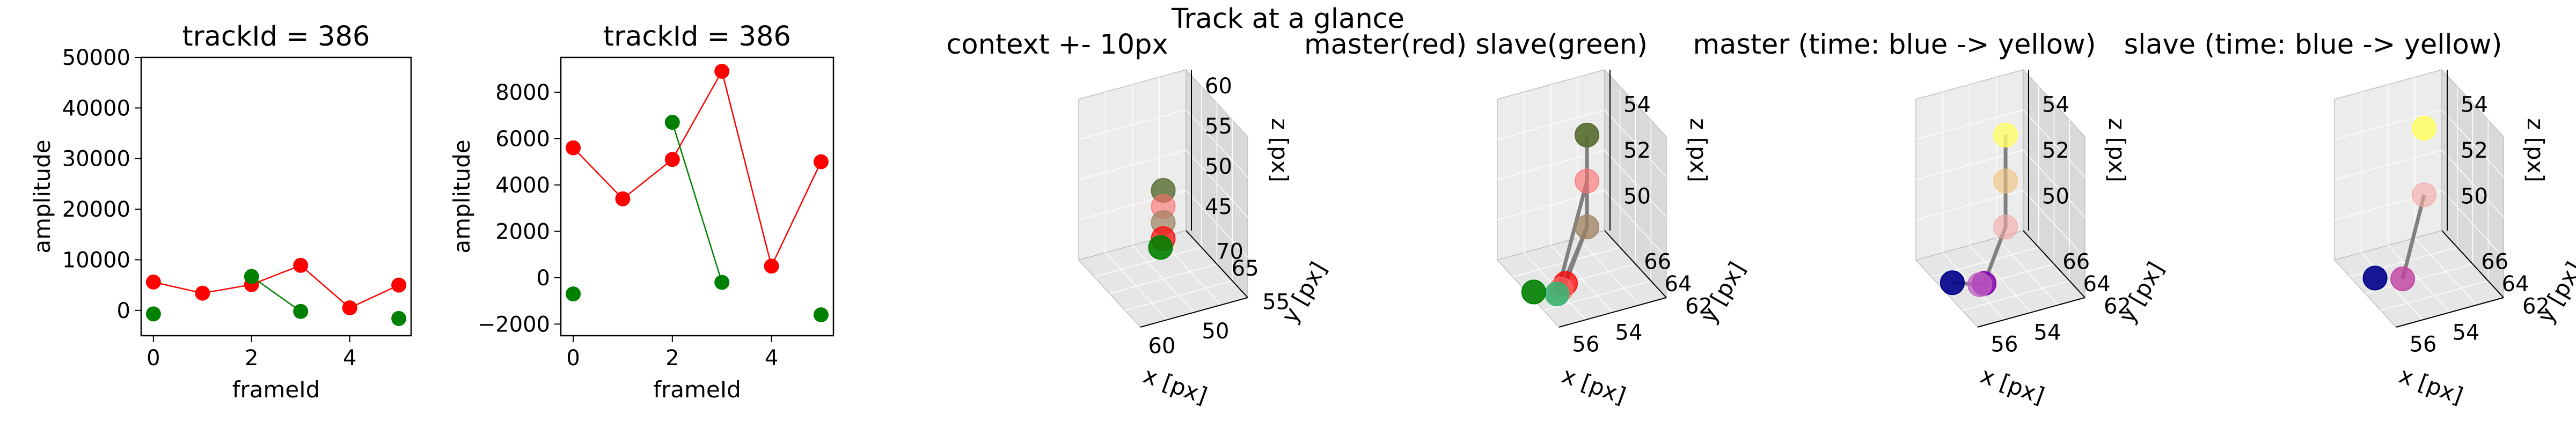  What do you see at coordinates (1229, 252) in the screenshot?
I see `y-tick-label: 70` at bounding box center [1229, 252].